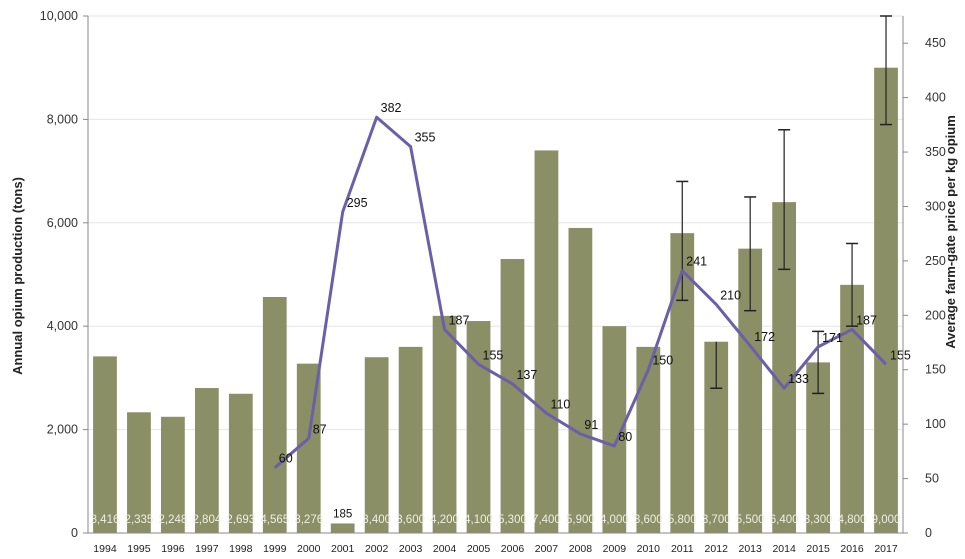  Describe the element at coordinates (207, 549) in the screenshot. I see `x-tick-label: 1997` at that location.